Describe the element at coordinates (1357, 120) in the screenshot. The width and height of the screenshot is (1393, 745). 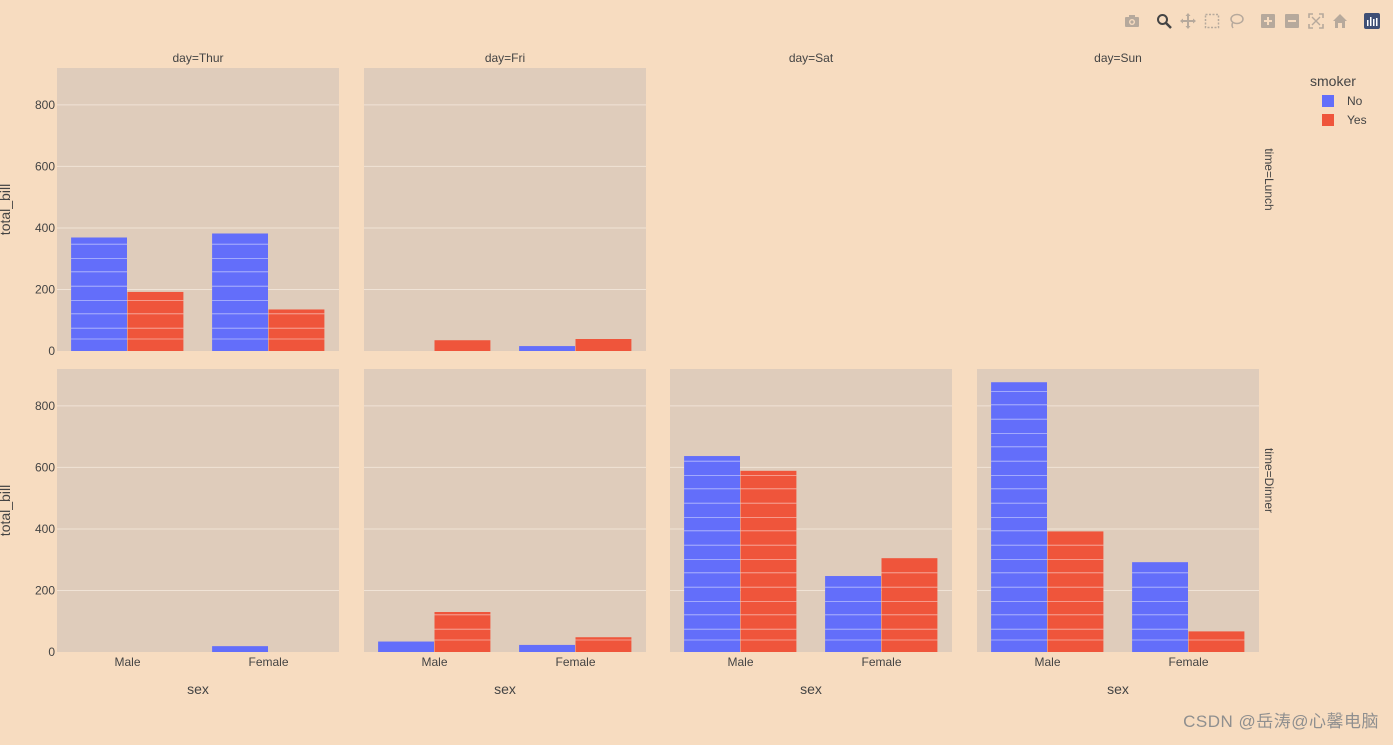
I see `legend-label: Yes` at that location.